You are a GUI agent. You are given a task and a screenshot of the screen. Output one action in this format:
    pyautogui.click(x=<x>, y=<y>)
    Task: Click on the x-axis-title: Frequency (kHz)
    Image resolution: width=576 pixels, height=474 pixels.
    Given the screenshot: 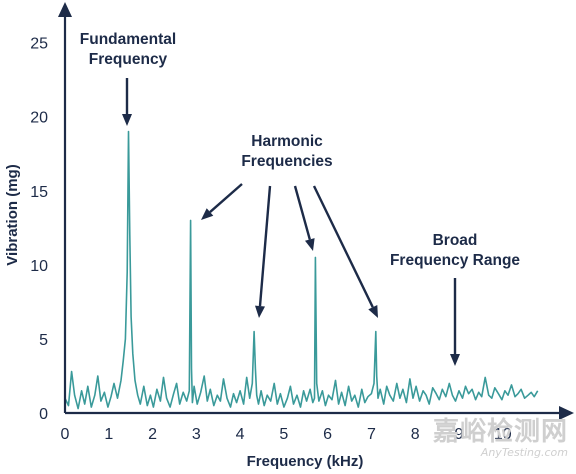 What is the action you would take?
    pyautogui.click(x=305, y=461)
    